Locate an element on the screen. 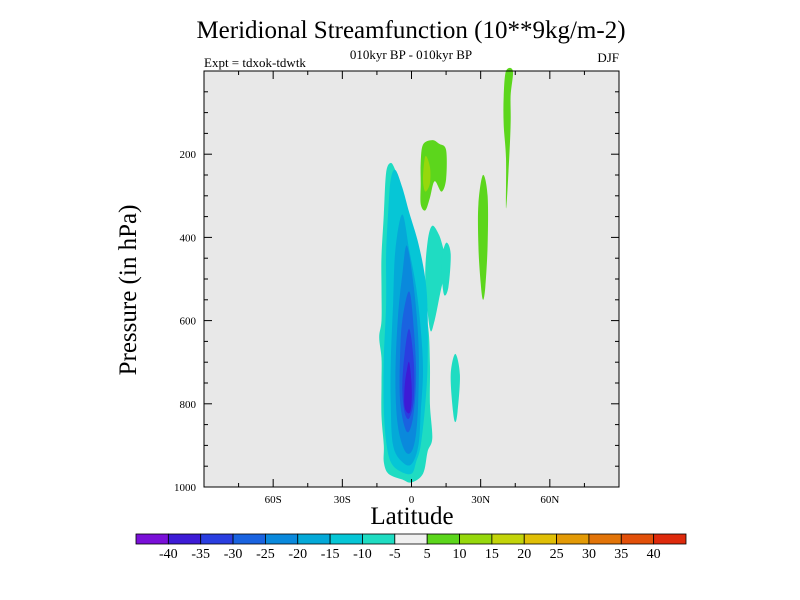 The width and height of the screenshot is (800, 600). colorbar-label: 40 is located at coordinates (654, 554).